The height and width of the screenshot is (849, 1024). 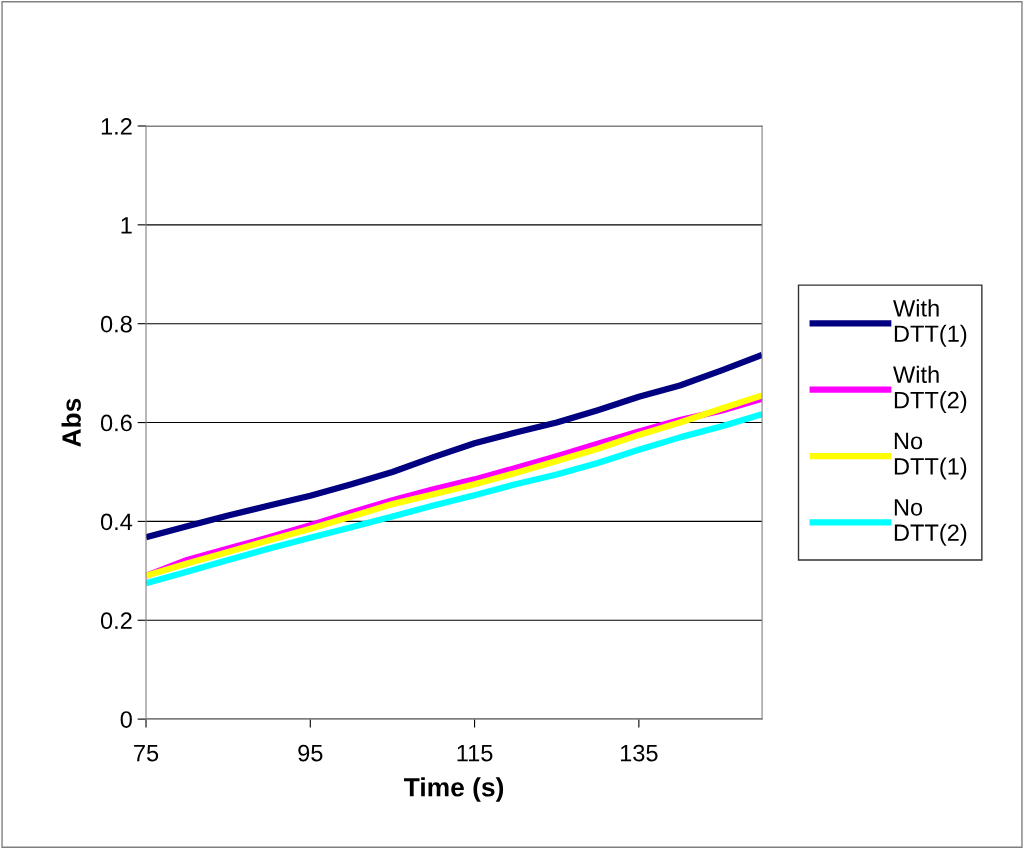 What do you see at coordinates (475, 753) in the screenshot?
I see `x-tick-label: 115` at bounding box center [475, 753].